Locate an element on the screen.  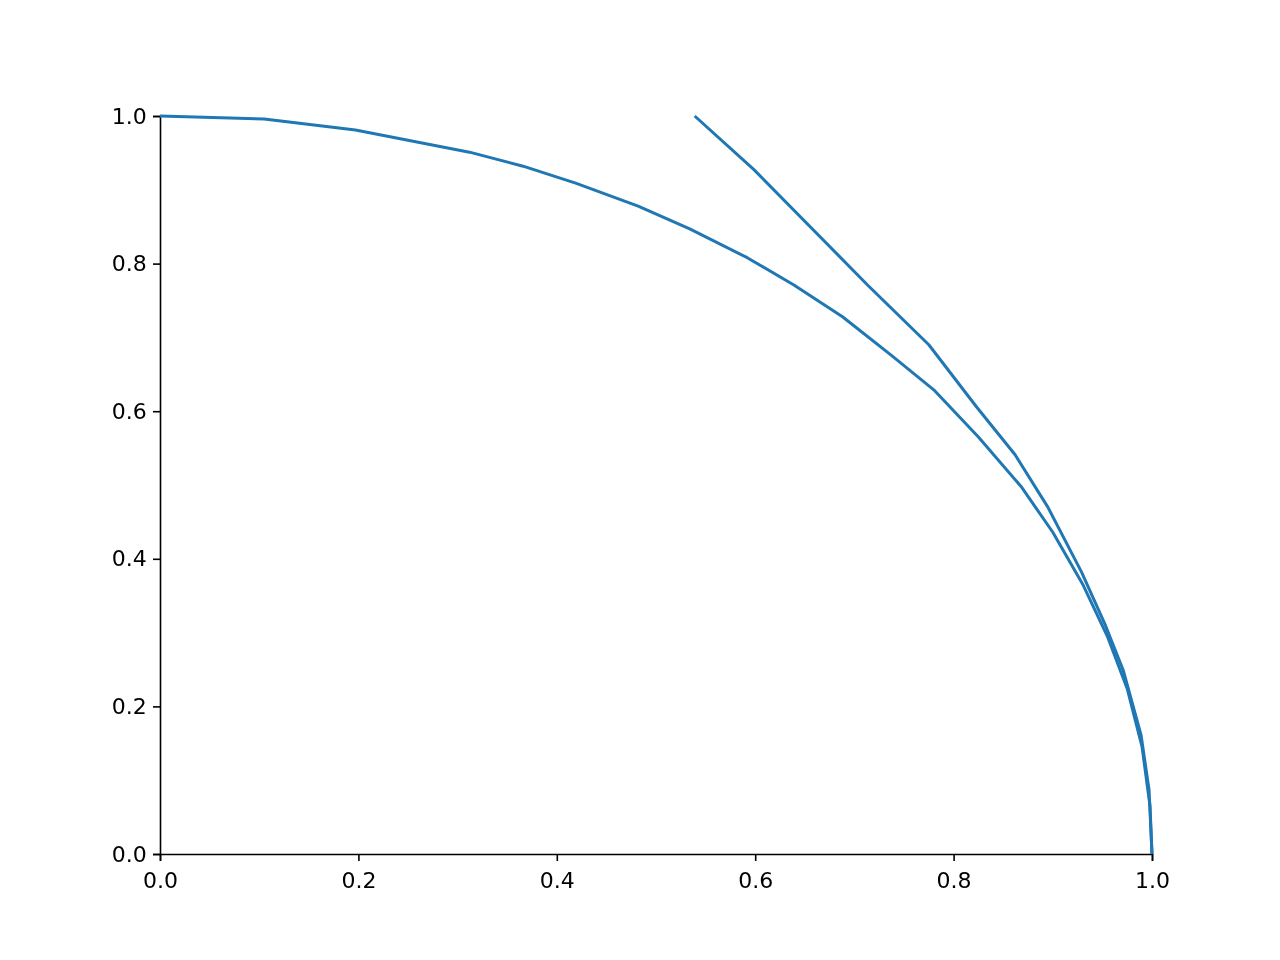
y-tick-label: 0.2 is located at coordinates (129, 706).